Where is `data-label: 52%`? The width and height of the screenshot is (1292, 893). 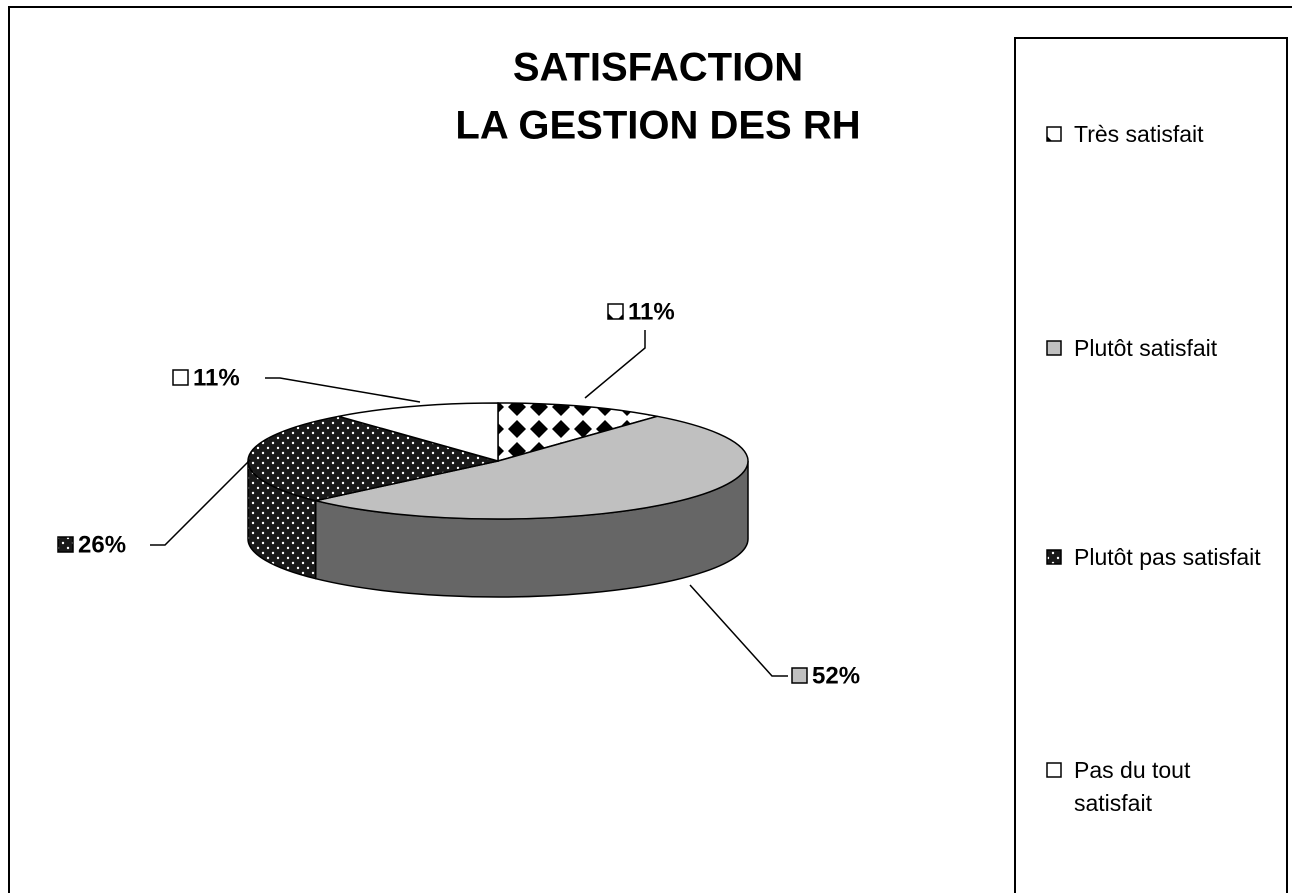
data-label: 52% is located at coordinates (836, 675).